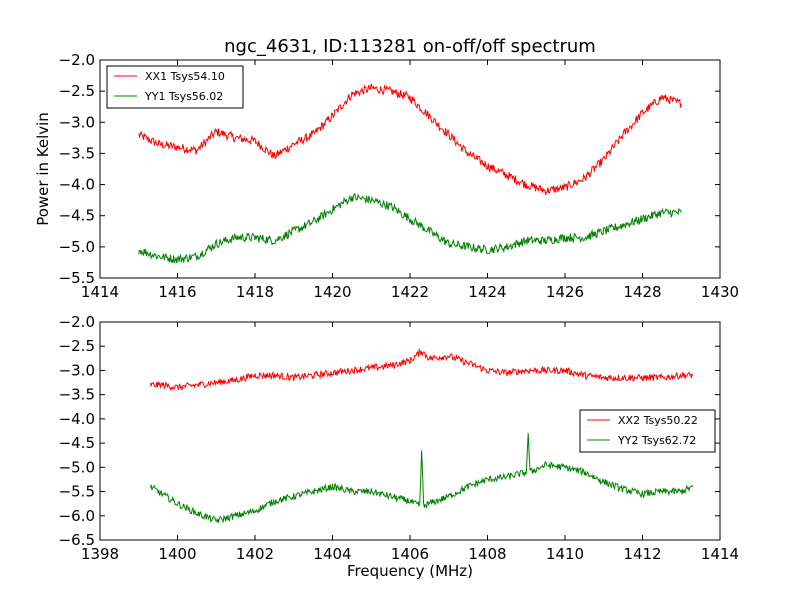  I want to click on x-axis-label: Frequency (MHz), so click(410, 571).